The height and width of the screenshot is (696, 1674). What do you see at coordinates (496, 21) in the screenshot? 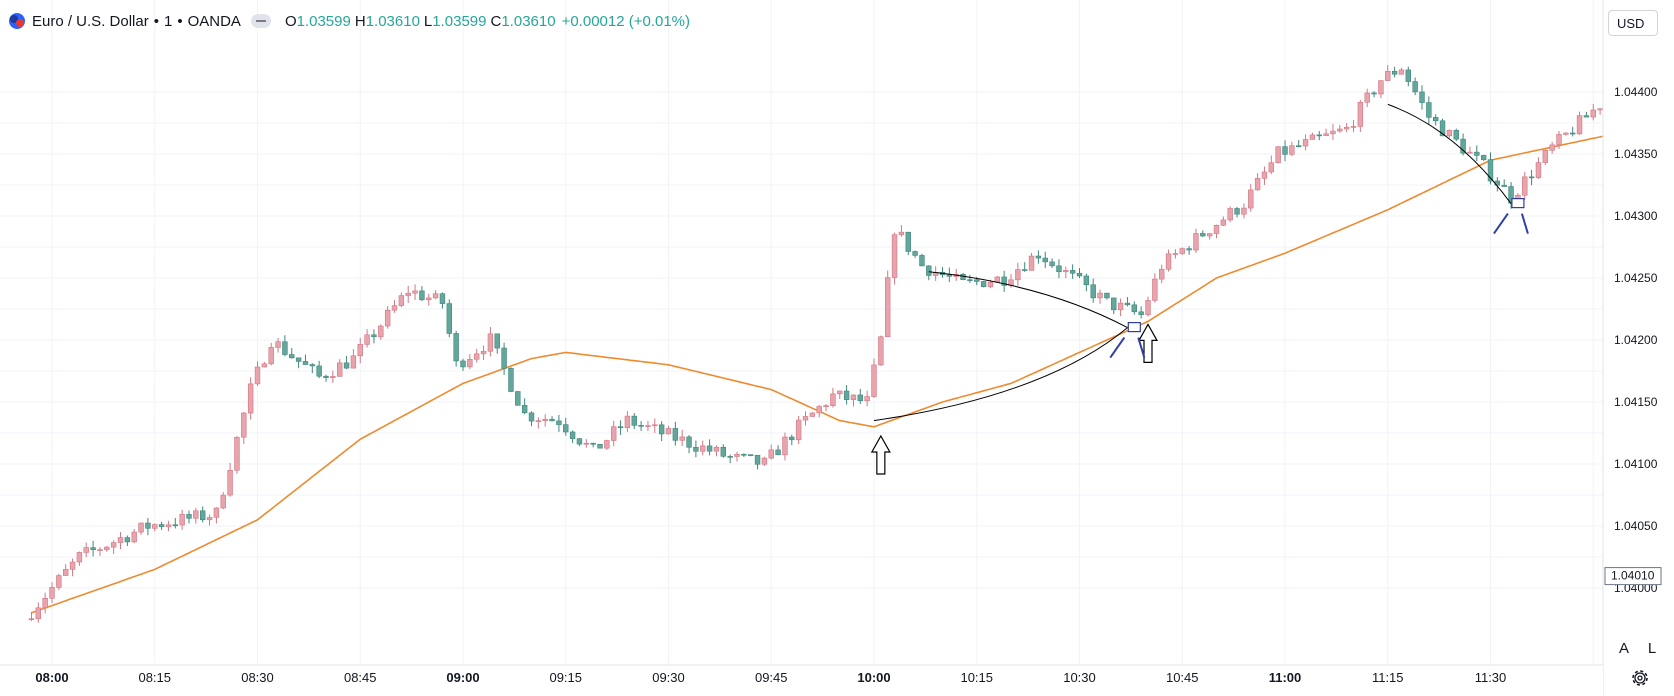
I see `close-label: C` at bounding box center [496, 21].